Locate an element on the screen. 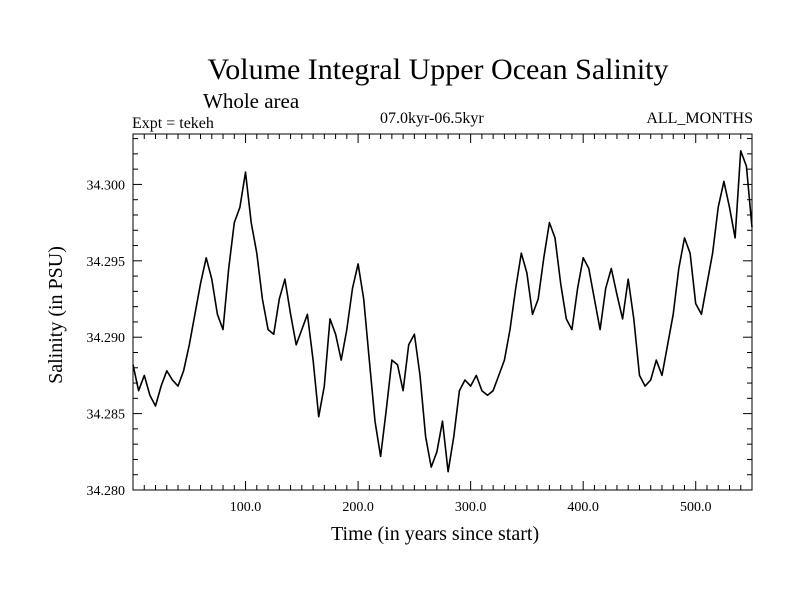  y-tick-label: 34.300 is located at coordinates (106, 185).